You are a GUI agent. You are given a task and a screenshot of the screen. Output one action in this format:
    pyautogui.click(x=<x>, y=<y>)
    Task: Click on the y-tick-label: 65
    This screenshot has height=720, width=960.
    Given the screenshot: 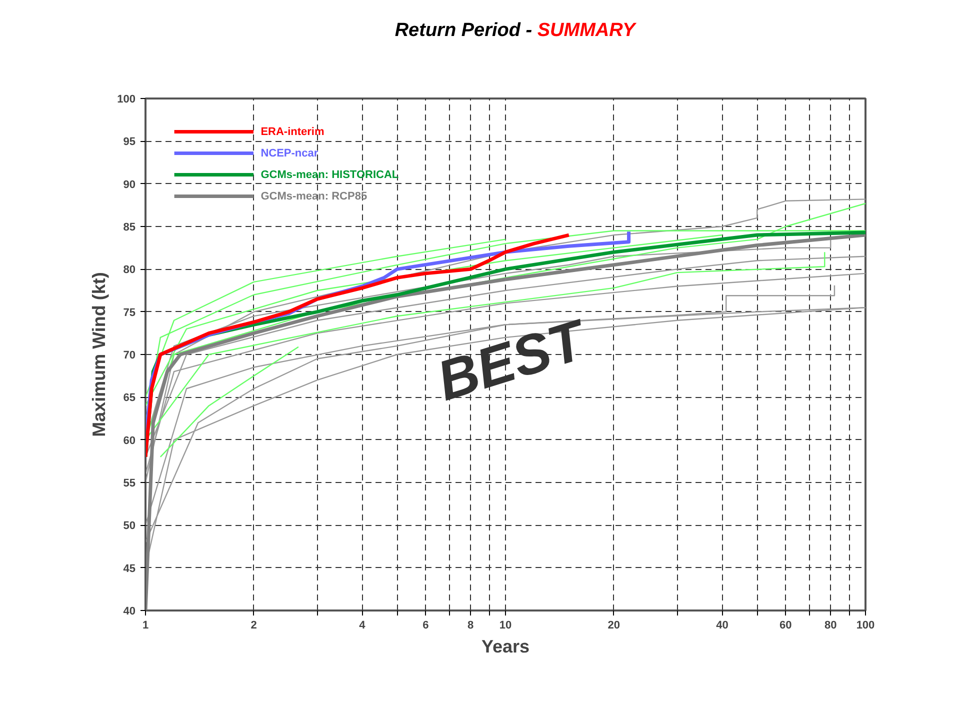 What is the action you would take?
    pyautogui.click(x=129, y=398)
    